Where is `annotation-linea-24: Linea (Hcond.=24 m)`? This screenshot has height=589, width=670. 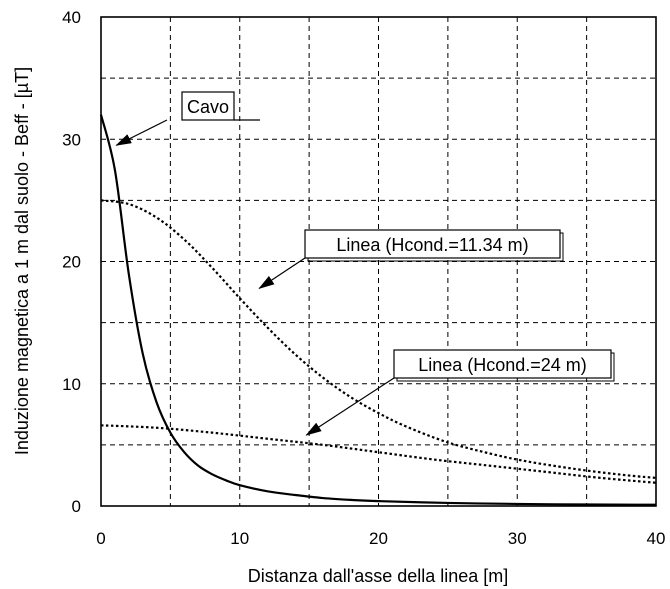
annotation-linea-24: Linea (Hcond.=24 m) is located at coordinates (460, 392).